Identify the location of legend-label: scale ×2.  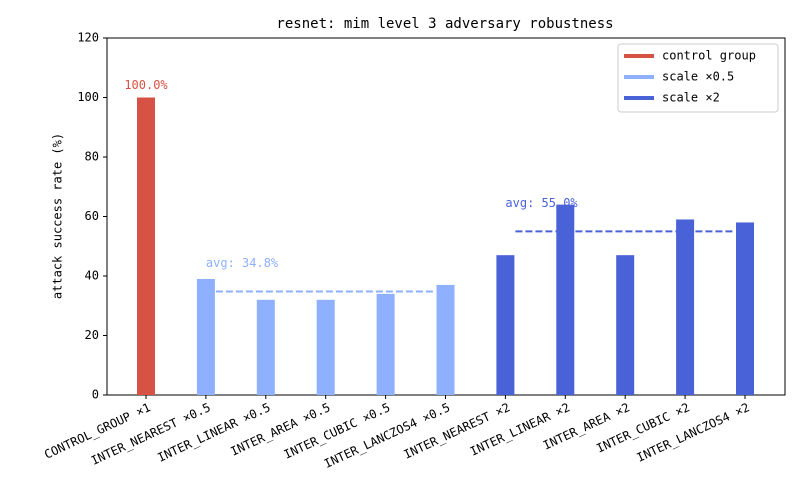
(691, 98).